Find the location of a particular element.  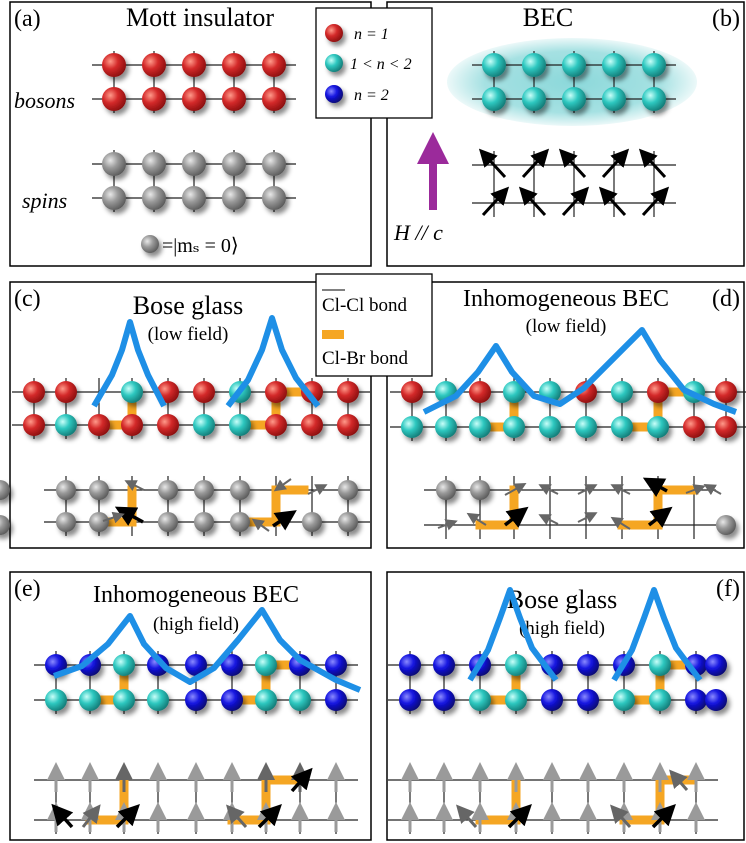

panel-a-title: Mott insulator is located at coordinates (200, 17).